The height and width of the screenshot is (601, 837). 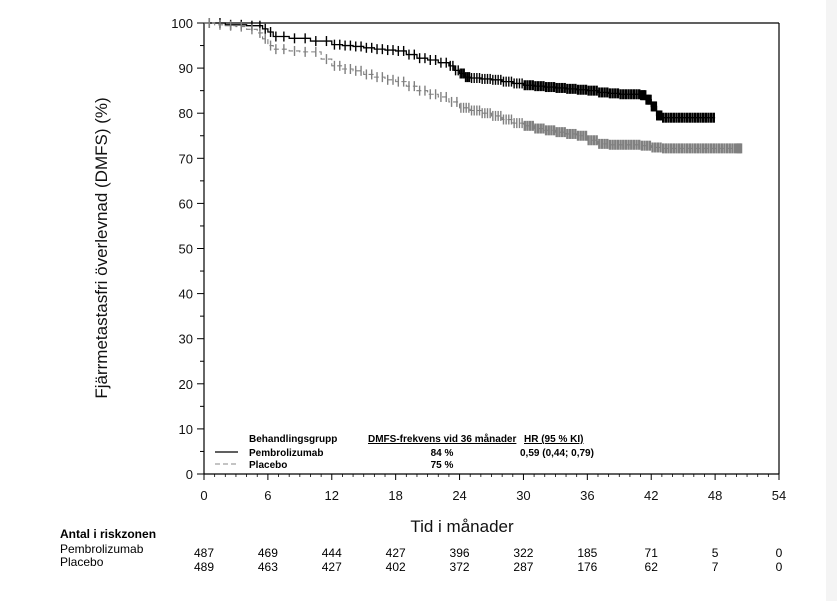 I want to click on survival-curves, so click(x=473, y=86).